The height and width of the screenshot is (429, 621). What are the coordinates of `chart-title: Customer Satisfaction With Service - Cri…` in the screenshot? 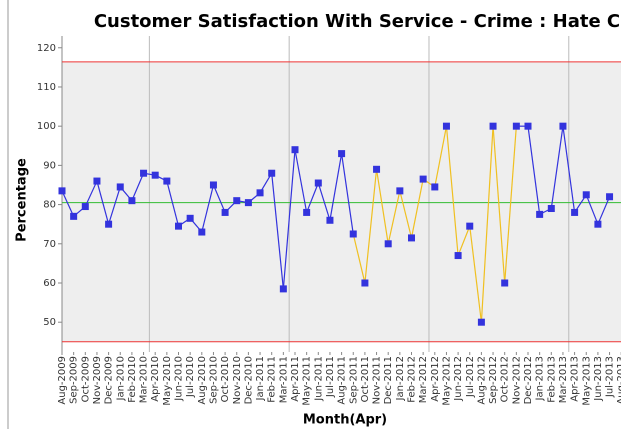 It's located at (357, 21).